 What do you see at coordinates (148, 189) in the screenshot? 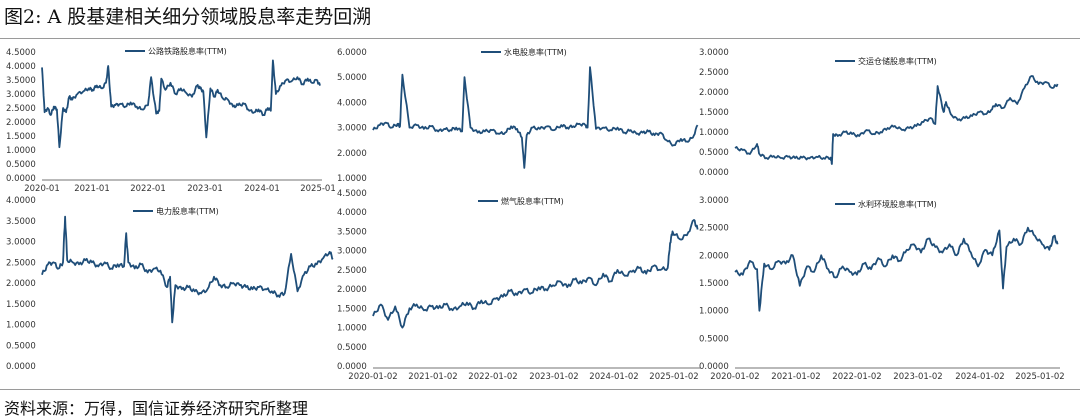
I see `x-tick-label: 2022-01` at bounding box center [148, 189].